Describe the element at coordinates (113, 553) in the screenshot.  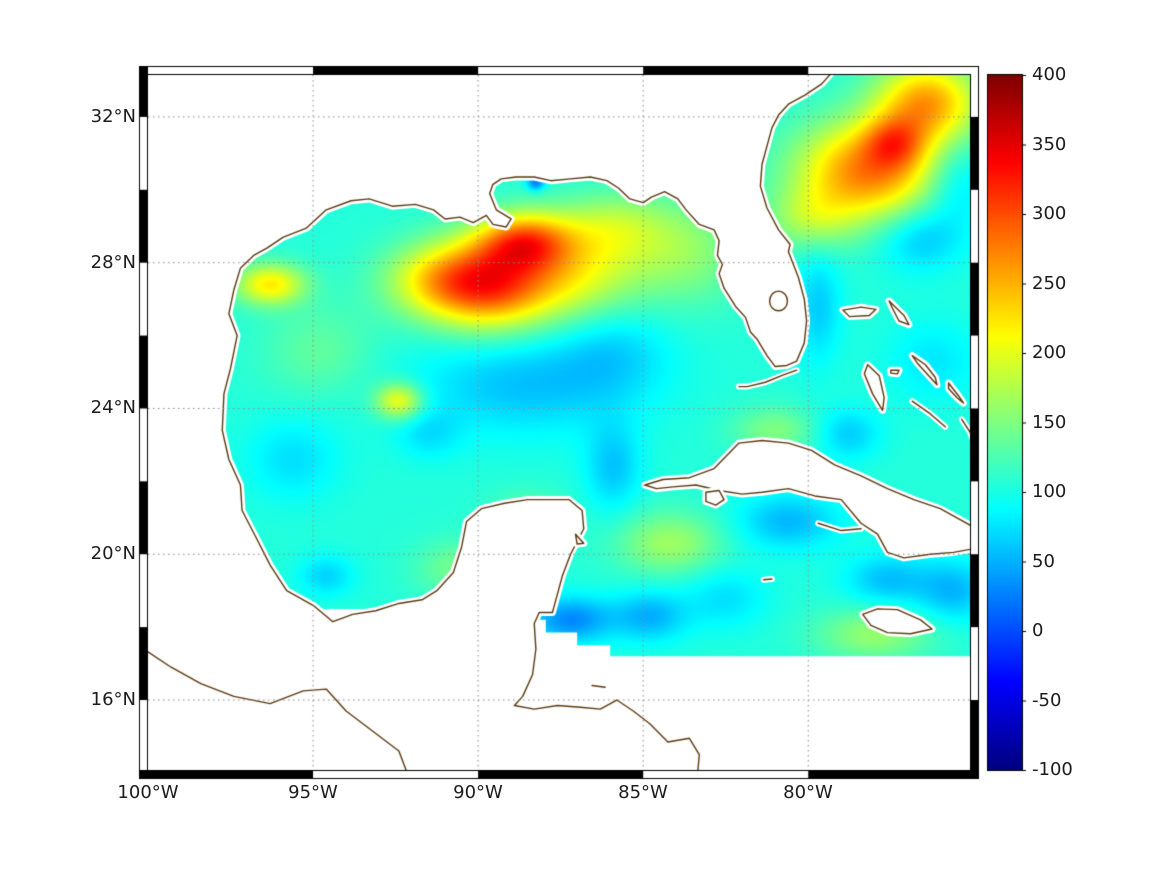
I see `lat-tick-label-20n: 20°N` at that location.